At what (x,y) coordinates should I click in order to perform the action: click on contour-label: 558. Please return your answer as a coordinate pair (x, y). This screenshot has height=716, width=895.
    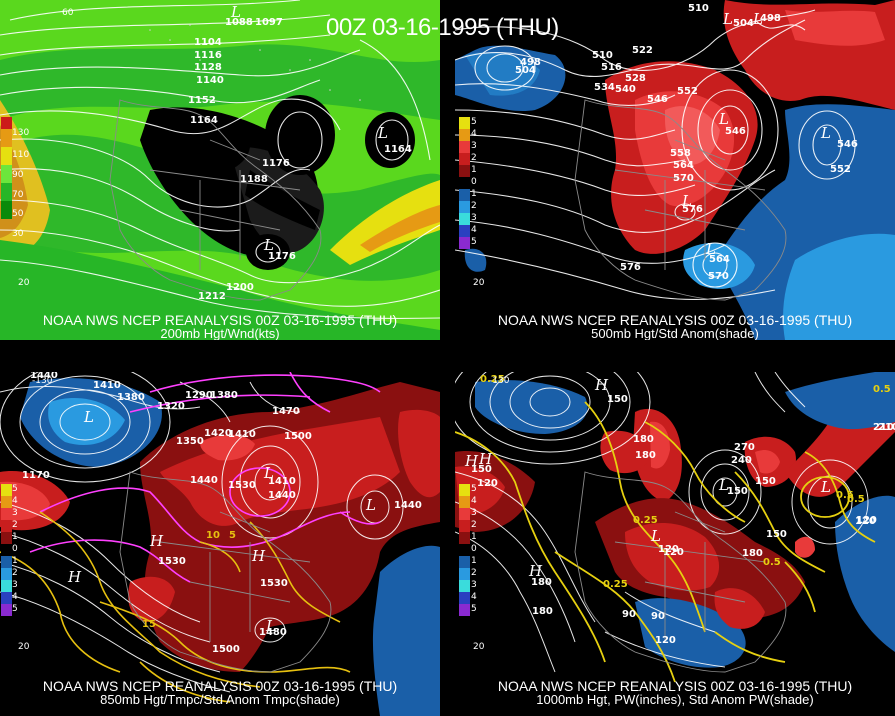
    Looking at the image, I should click on (680, 153).